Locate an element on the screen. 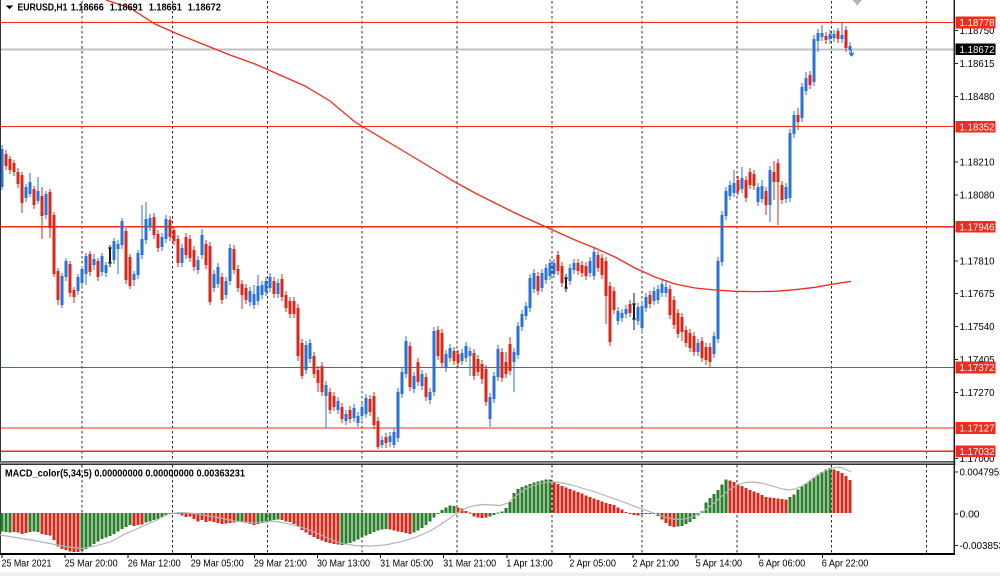 This screenshot has width=1000, height=576. svg-text: 0.00 is located at coordinates (970, 515).